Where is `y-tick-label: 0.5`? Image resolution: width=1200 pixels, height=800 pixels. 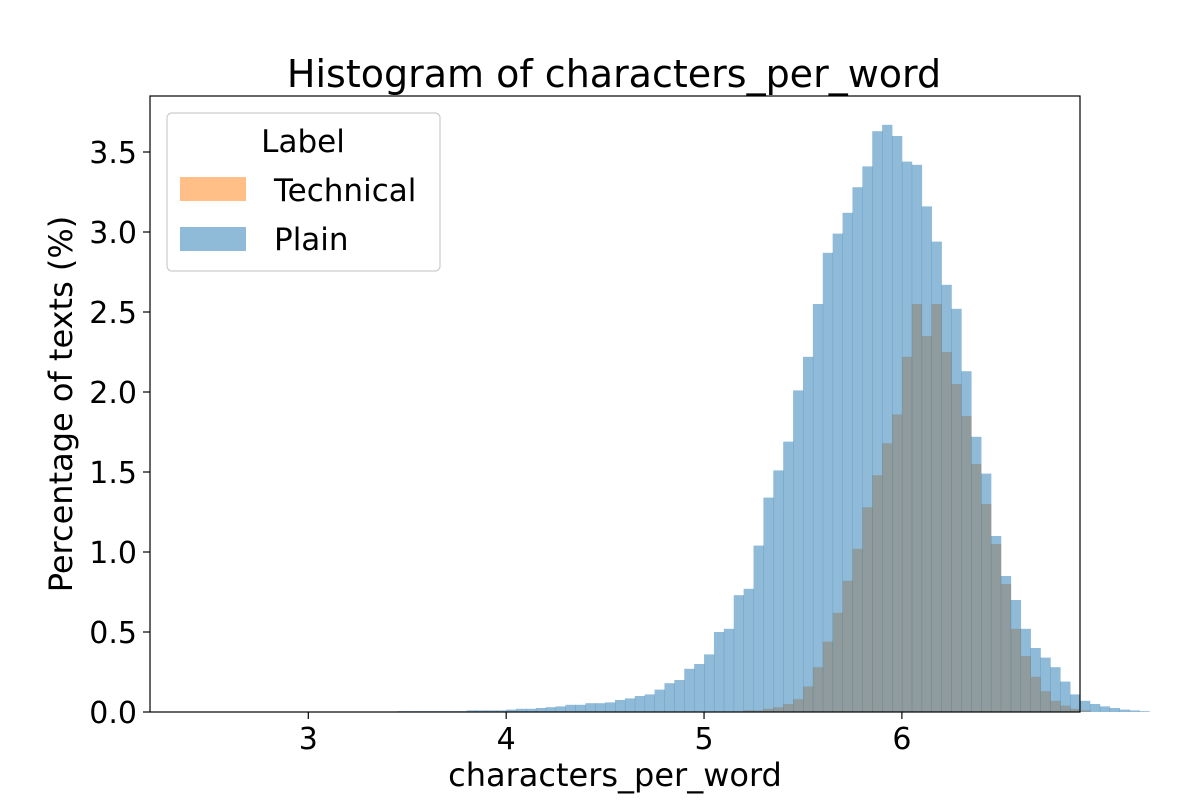 y-tick-label: 0.5 is located at coordinates (113, 633).